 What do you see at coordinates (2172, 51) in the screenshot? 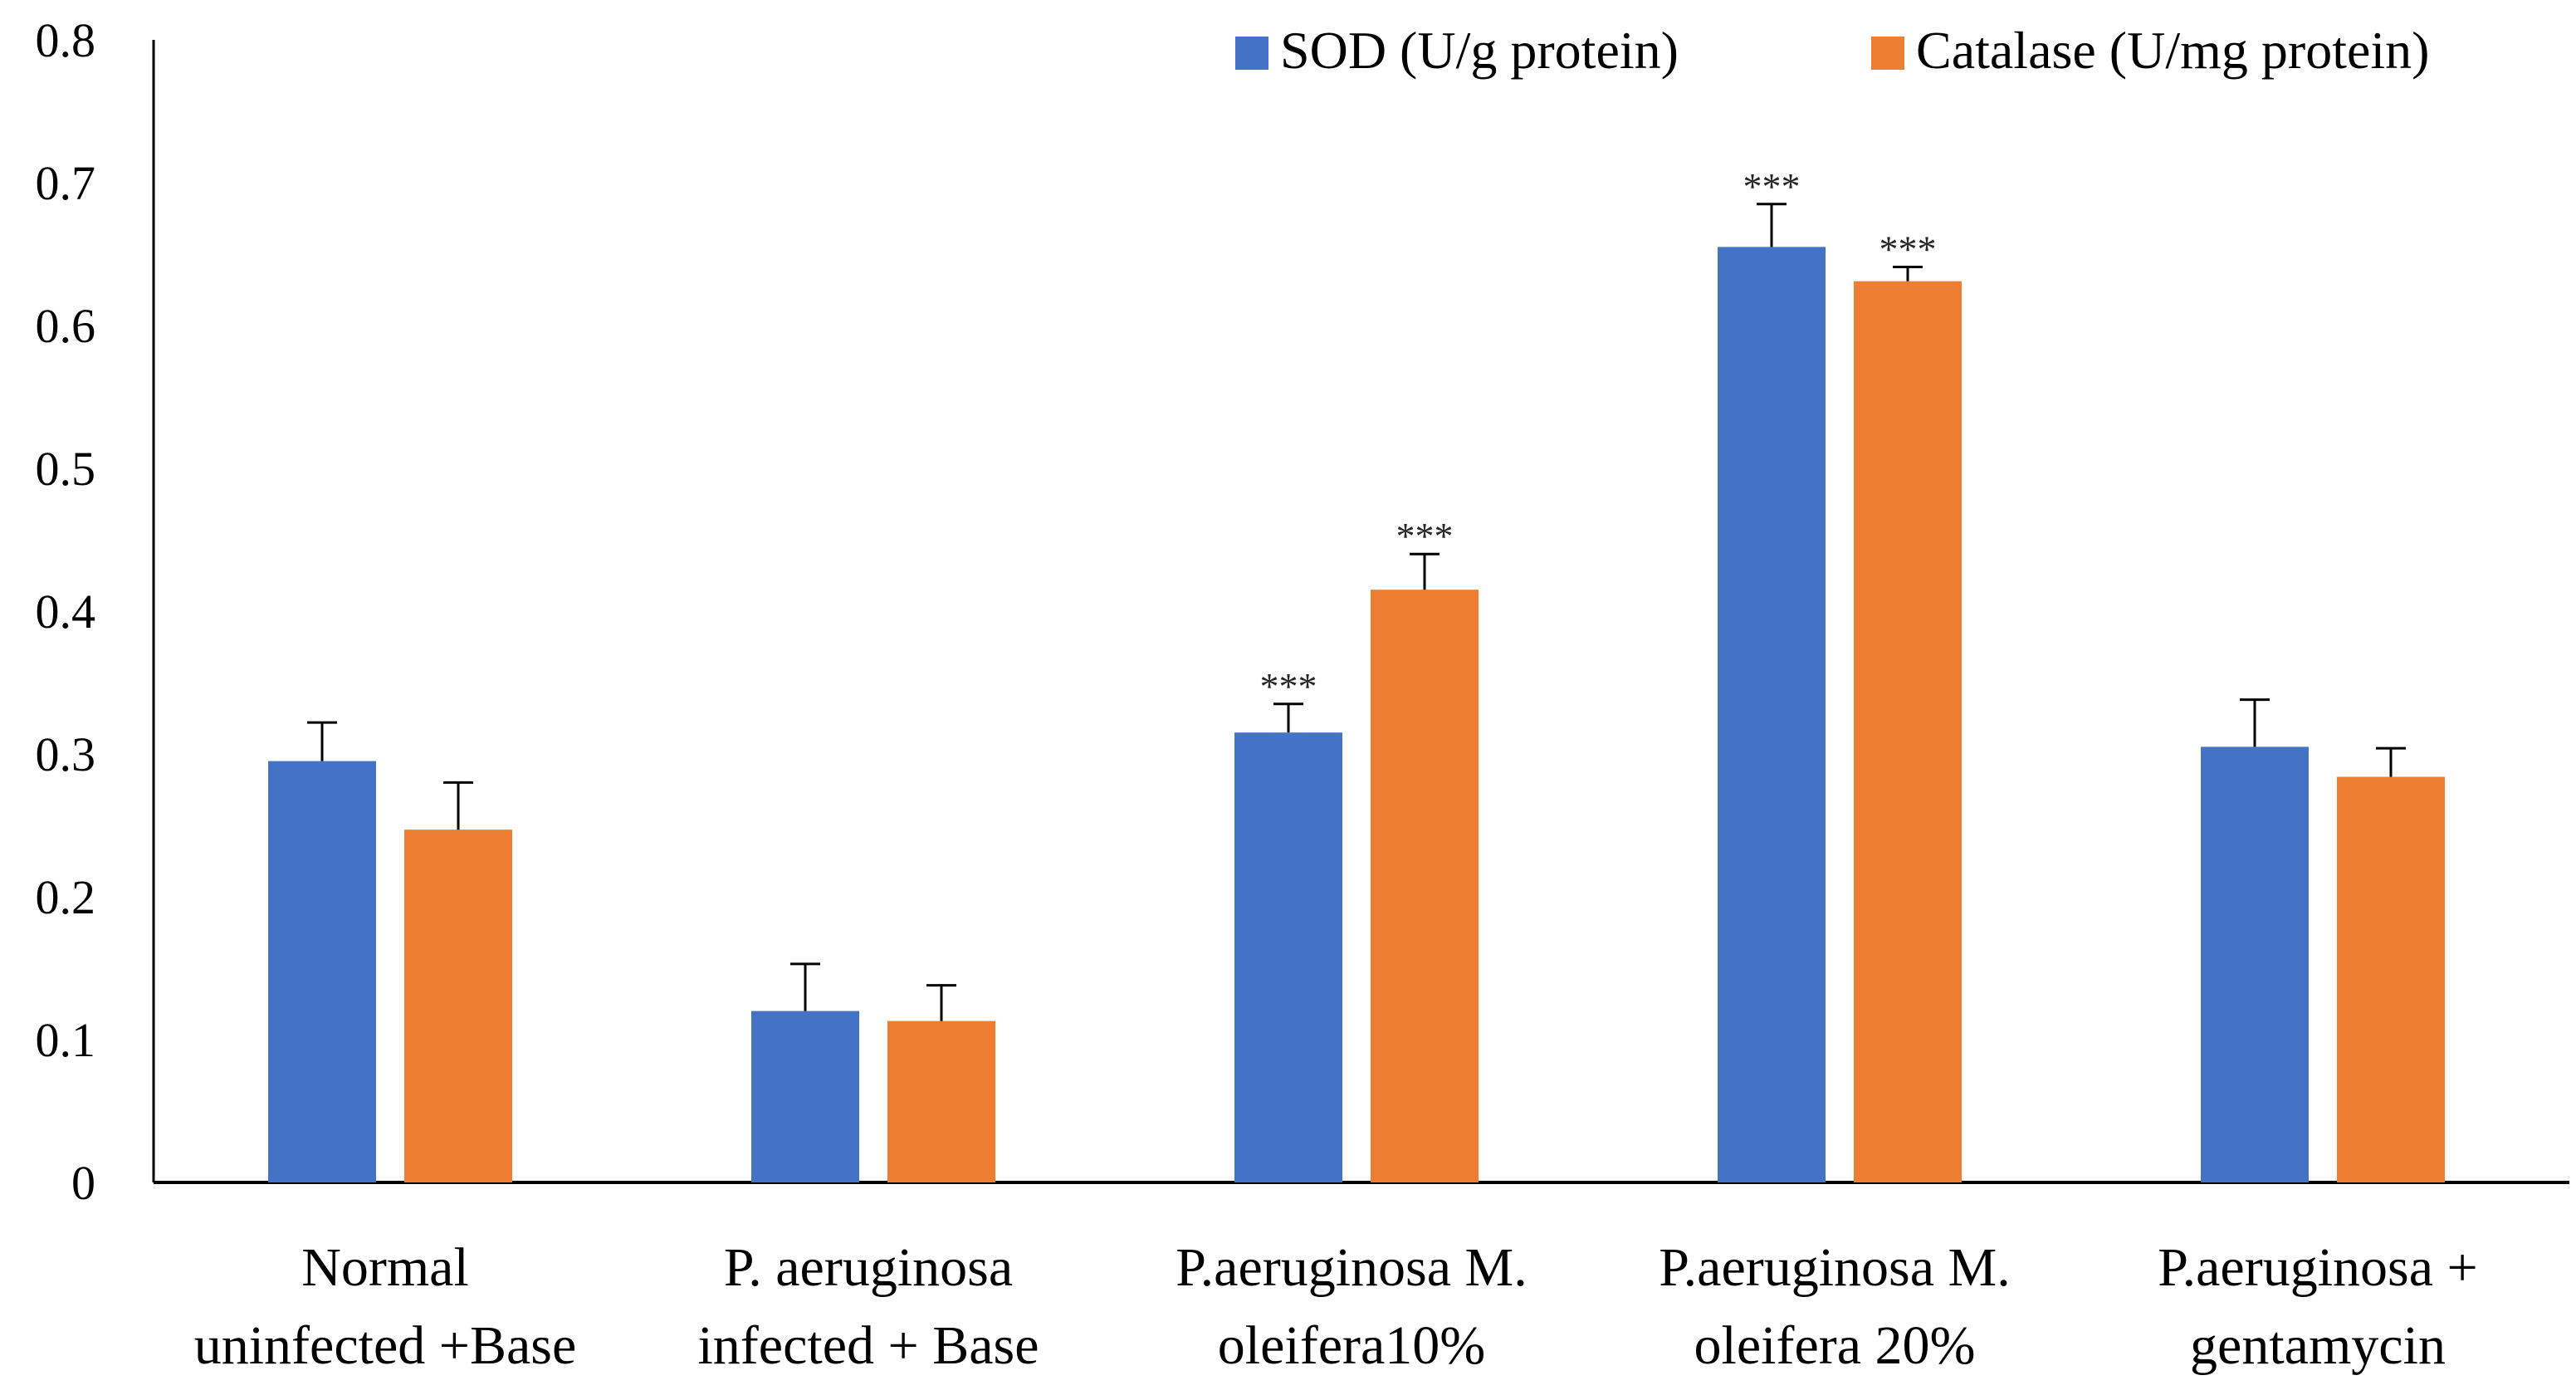
I see `legend-label: Catalase (U/mg protein)` at bounding box center [2172, 51].